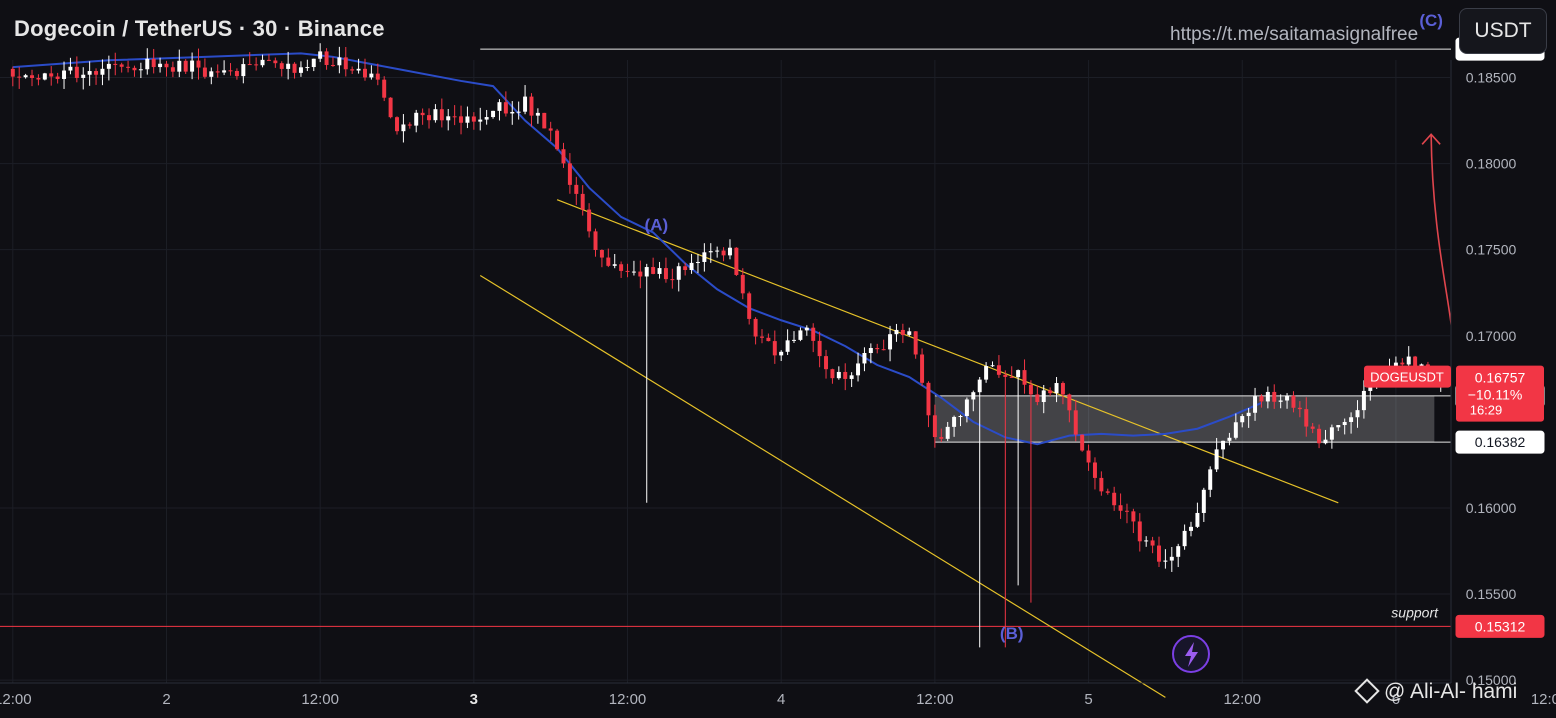  I want to click on current-price-tag, so click(1500, 393).